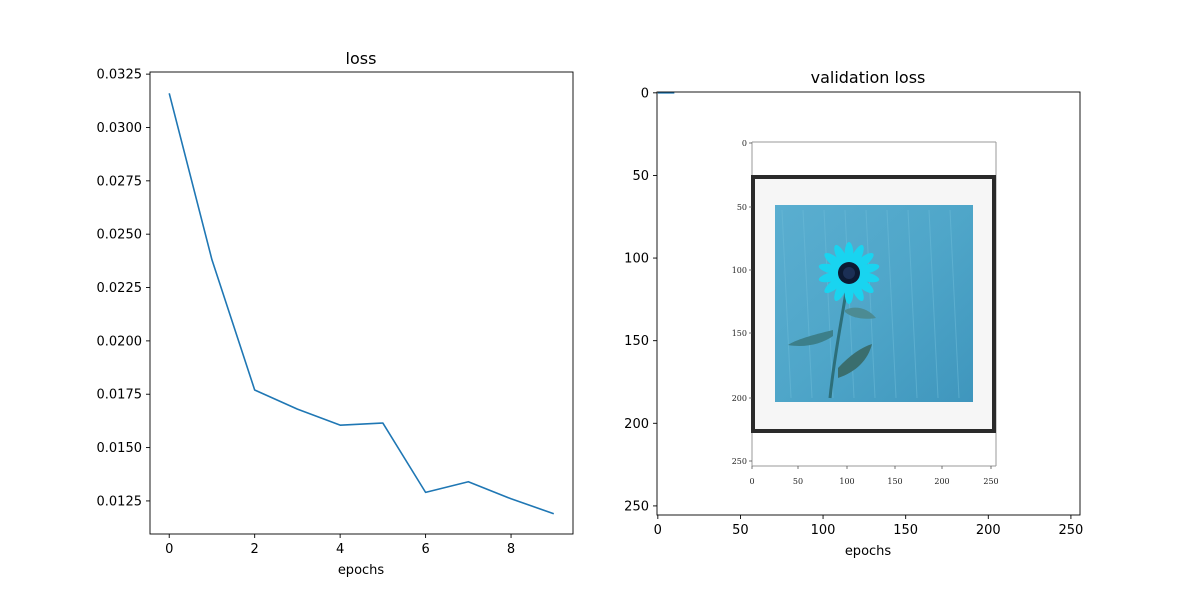 The width and height of the screenshot is (1200, 600). I want to click on x-tick-label: 4, so click(340, 549).